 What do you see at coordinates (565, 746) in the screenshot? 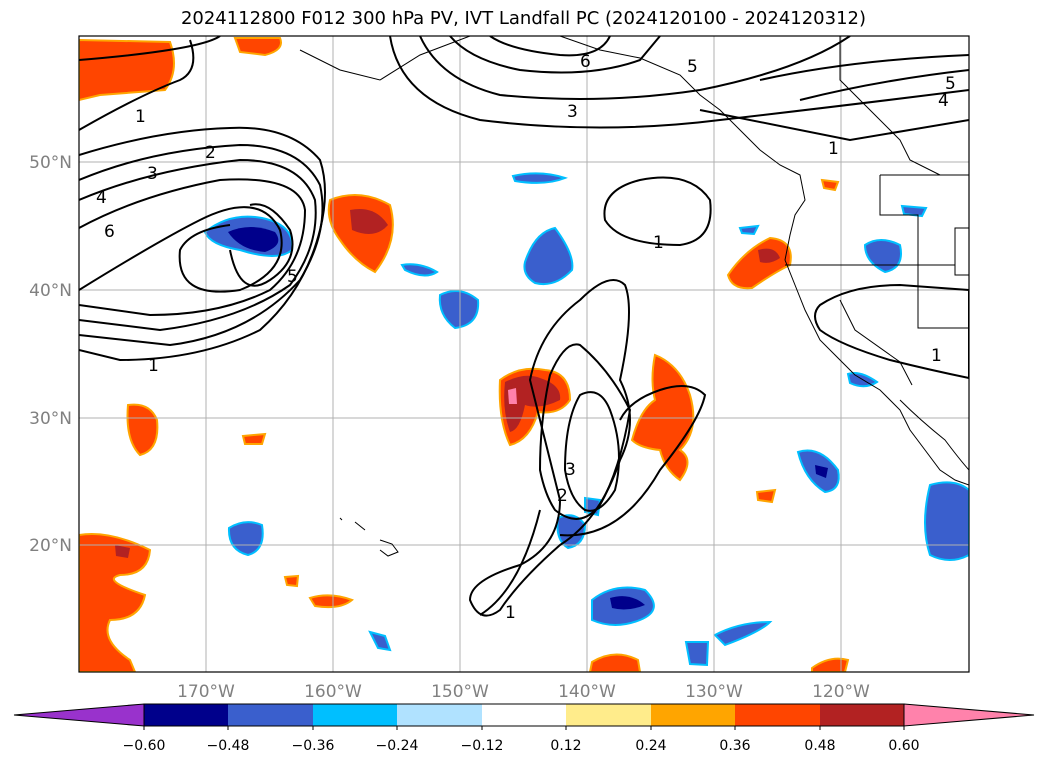
I see `colorbar-tick: 0.12` at bounding box center [565, 746].